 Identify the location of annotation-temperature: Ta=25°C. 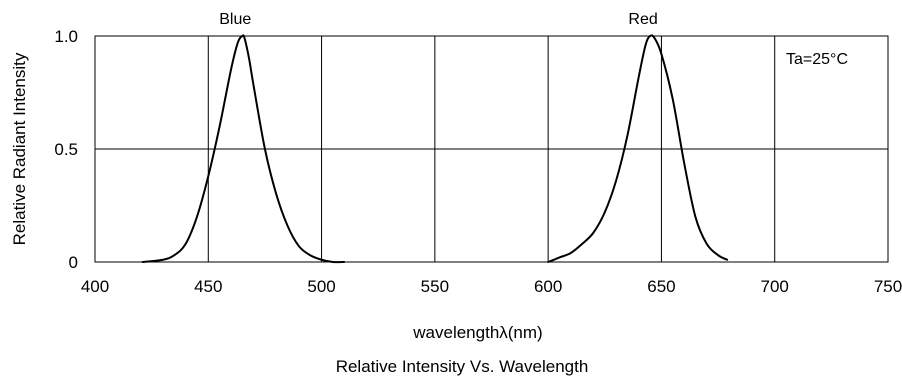
(817, 59).